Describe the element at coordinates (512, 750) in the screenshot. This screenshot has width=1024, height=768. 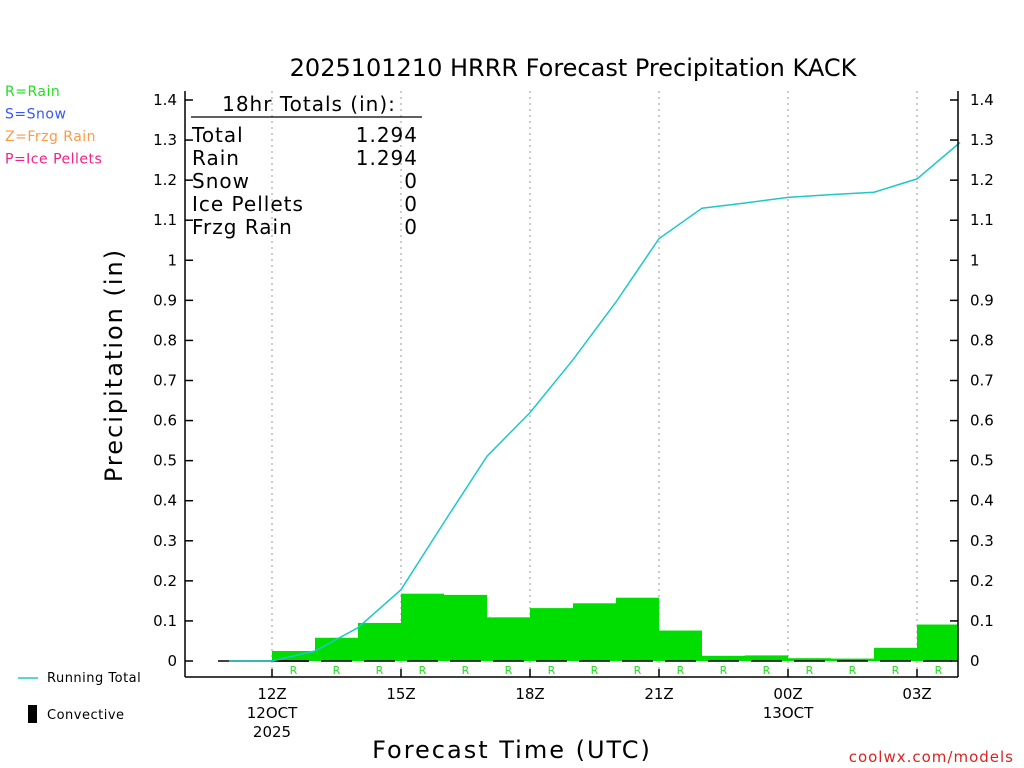
I see `x-axis-label: Forecast Time (UTC)` at that location.